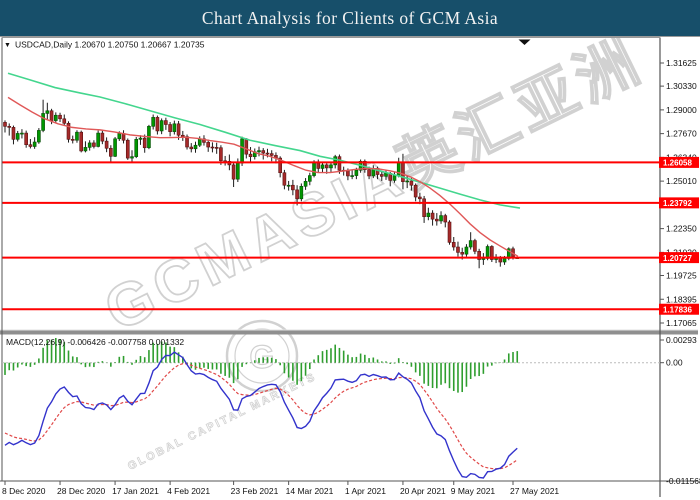  I want to click on time-axis-label: 28 Dec 2020, so click(81, 491).